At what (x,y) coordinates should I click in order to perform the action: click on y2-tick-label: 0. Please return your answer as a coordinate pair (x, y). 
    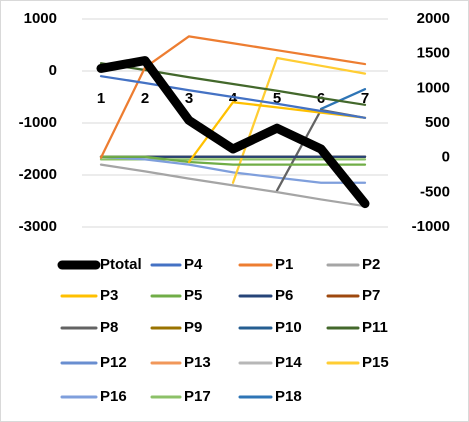
    Looking at the image, I should click on (446, 157).